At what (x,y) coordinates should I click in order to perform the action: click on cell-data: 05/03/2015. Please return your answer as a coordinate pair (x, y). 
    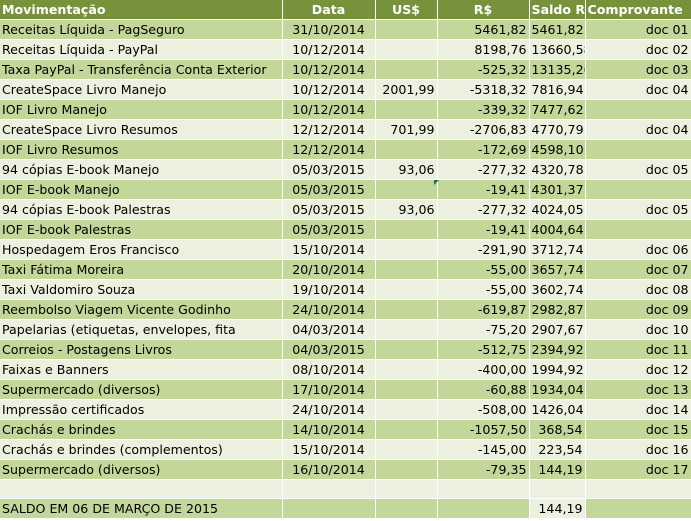
    Looking at the image, I should click on (329, 169).